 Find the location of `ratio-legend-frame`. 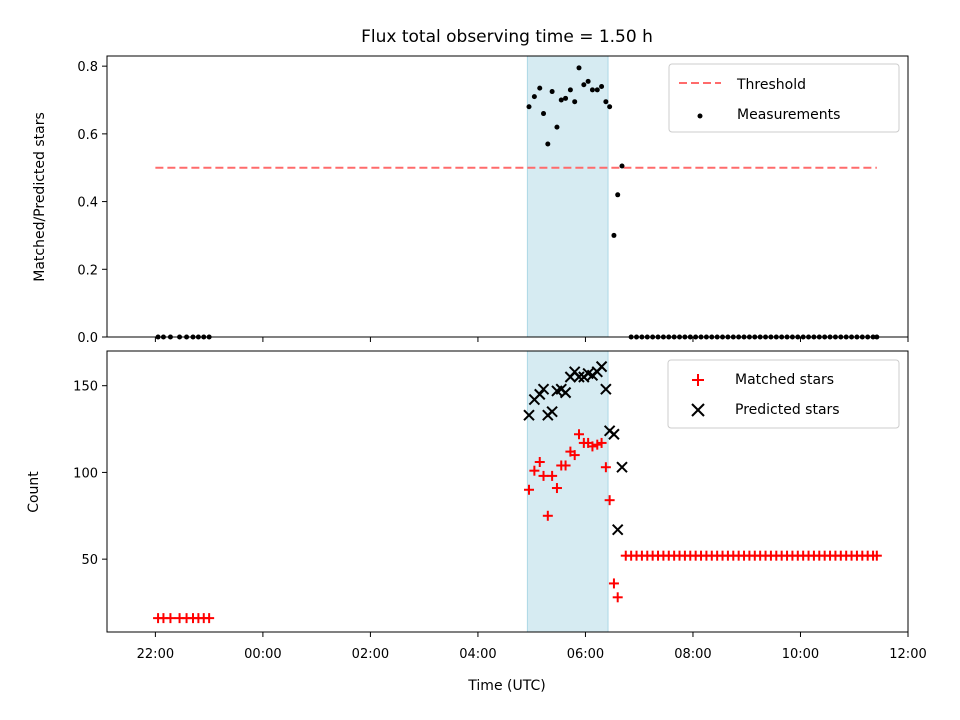

ratio-legend-frame is located at coordinates (784, 98).